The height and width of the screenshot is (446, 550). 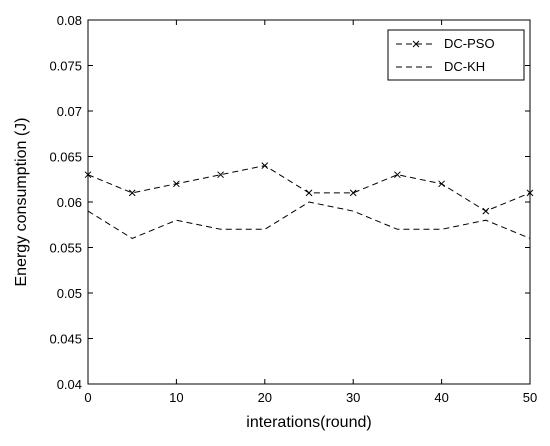 I want to click on legend-label-dc-kh: DC-KH, so click(x=464, y=66).